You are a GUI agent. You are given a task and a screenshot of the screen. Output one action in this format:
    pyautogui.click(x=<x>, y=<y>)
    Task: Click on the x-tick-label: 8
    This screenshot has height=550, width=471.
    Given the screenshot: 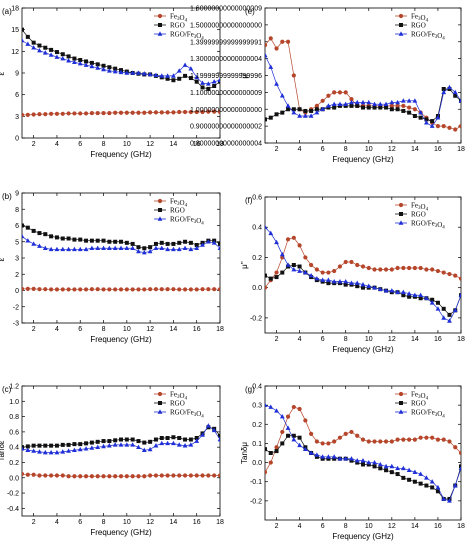 What is the action you would take?
    pyautogui.click(x=104, y=144)
    